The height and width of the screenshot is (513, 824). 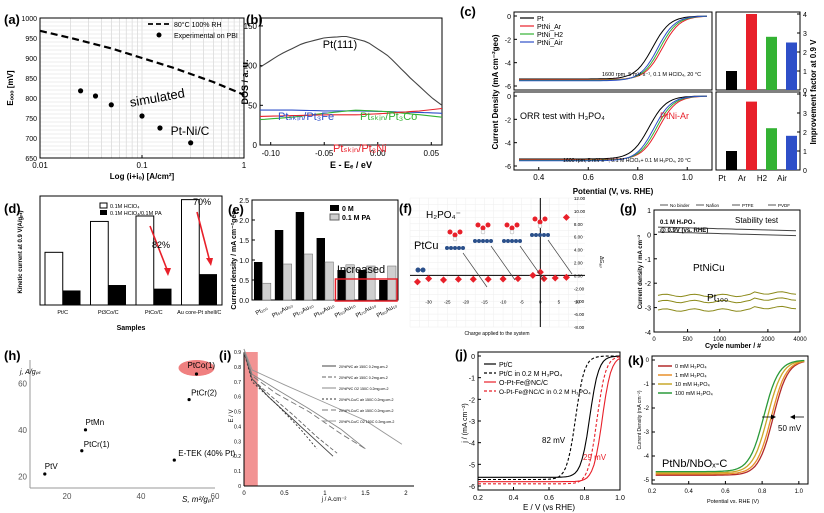 What do you see at coordinates (651, 75) in the screenshot?
I see `annotation: 1600 rpm, 5 mV s⁻¹, 0.1 M HClO₄, 20 °C` at bounding box center [651, 75].